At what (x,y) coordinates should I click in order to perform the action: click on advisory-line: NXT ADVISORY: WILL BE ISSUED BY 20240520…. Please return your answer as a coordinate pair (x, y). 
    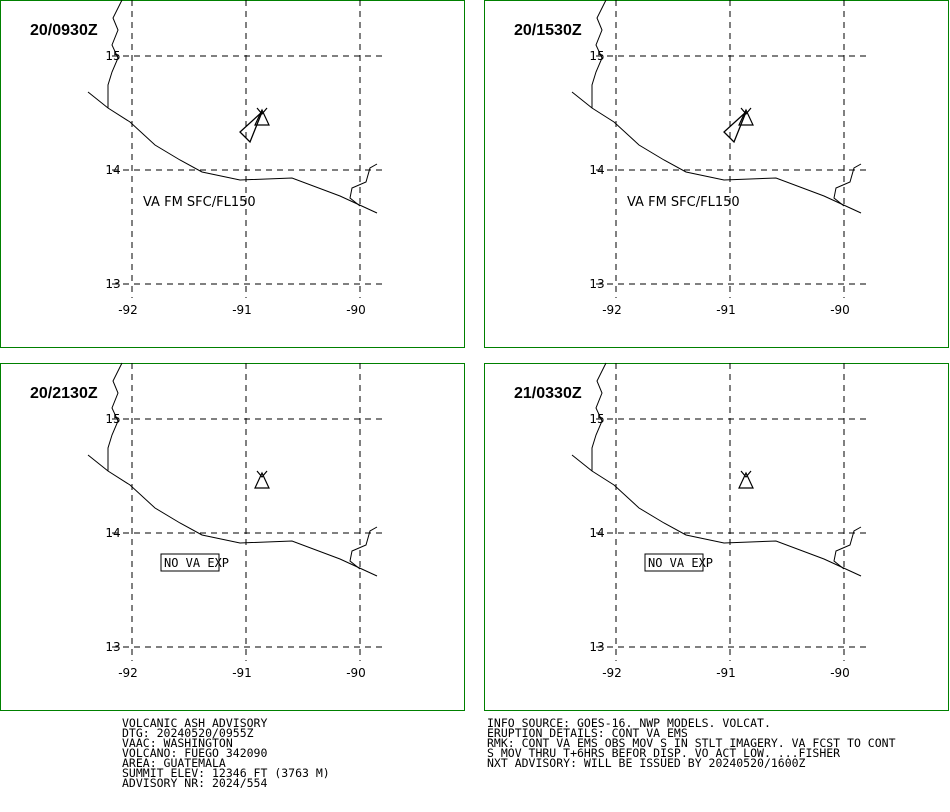
    Looking at the image, I should click on (646, 763).